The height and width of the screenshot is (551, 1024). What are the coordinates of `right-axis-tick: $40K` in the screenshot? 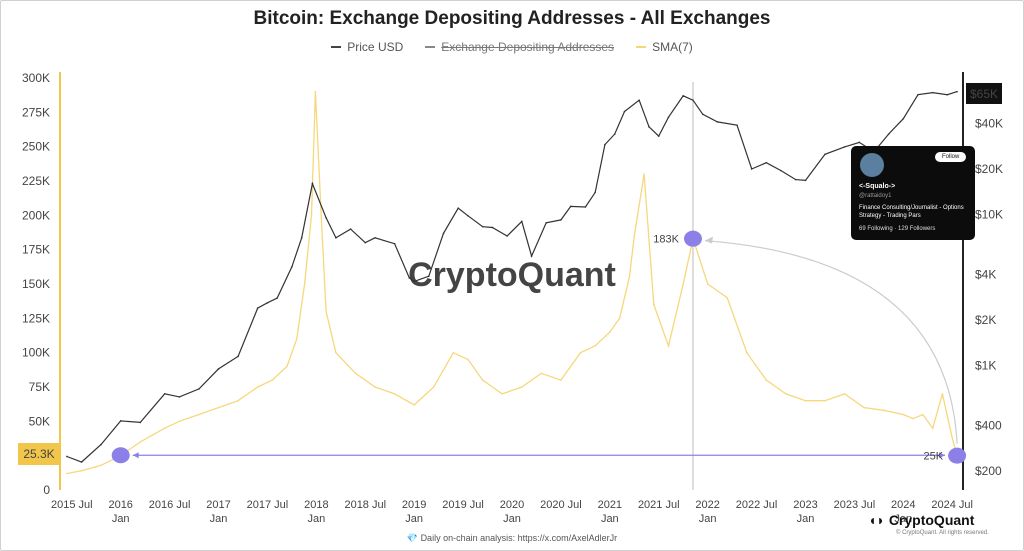 It's located at (989, 123).